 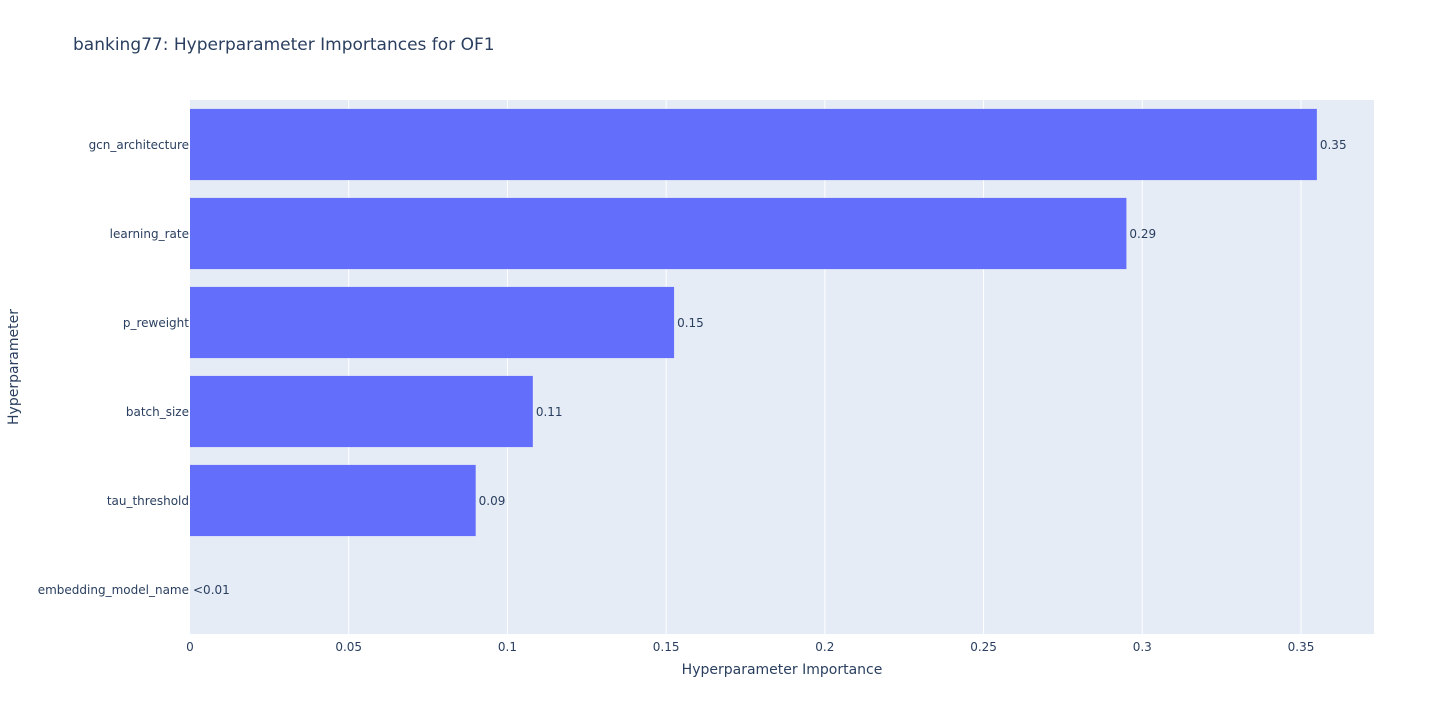 What do you see at coordinates (507, 647) in the screenshot?
I see `x-tick-label: 0.1` at bounding box center [507, 647].